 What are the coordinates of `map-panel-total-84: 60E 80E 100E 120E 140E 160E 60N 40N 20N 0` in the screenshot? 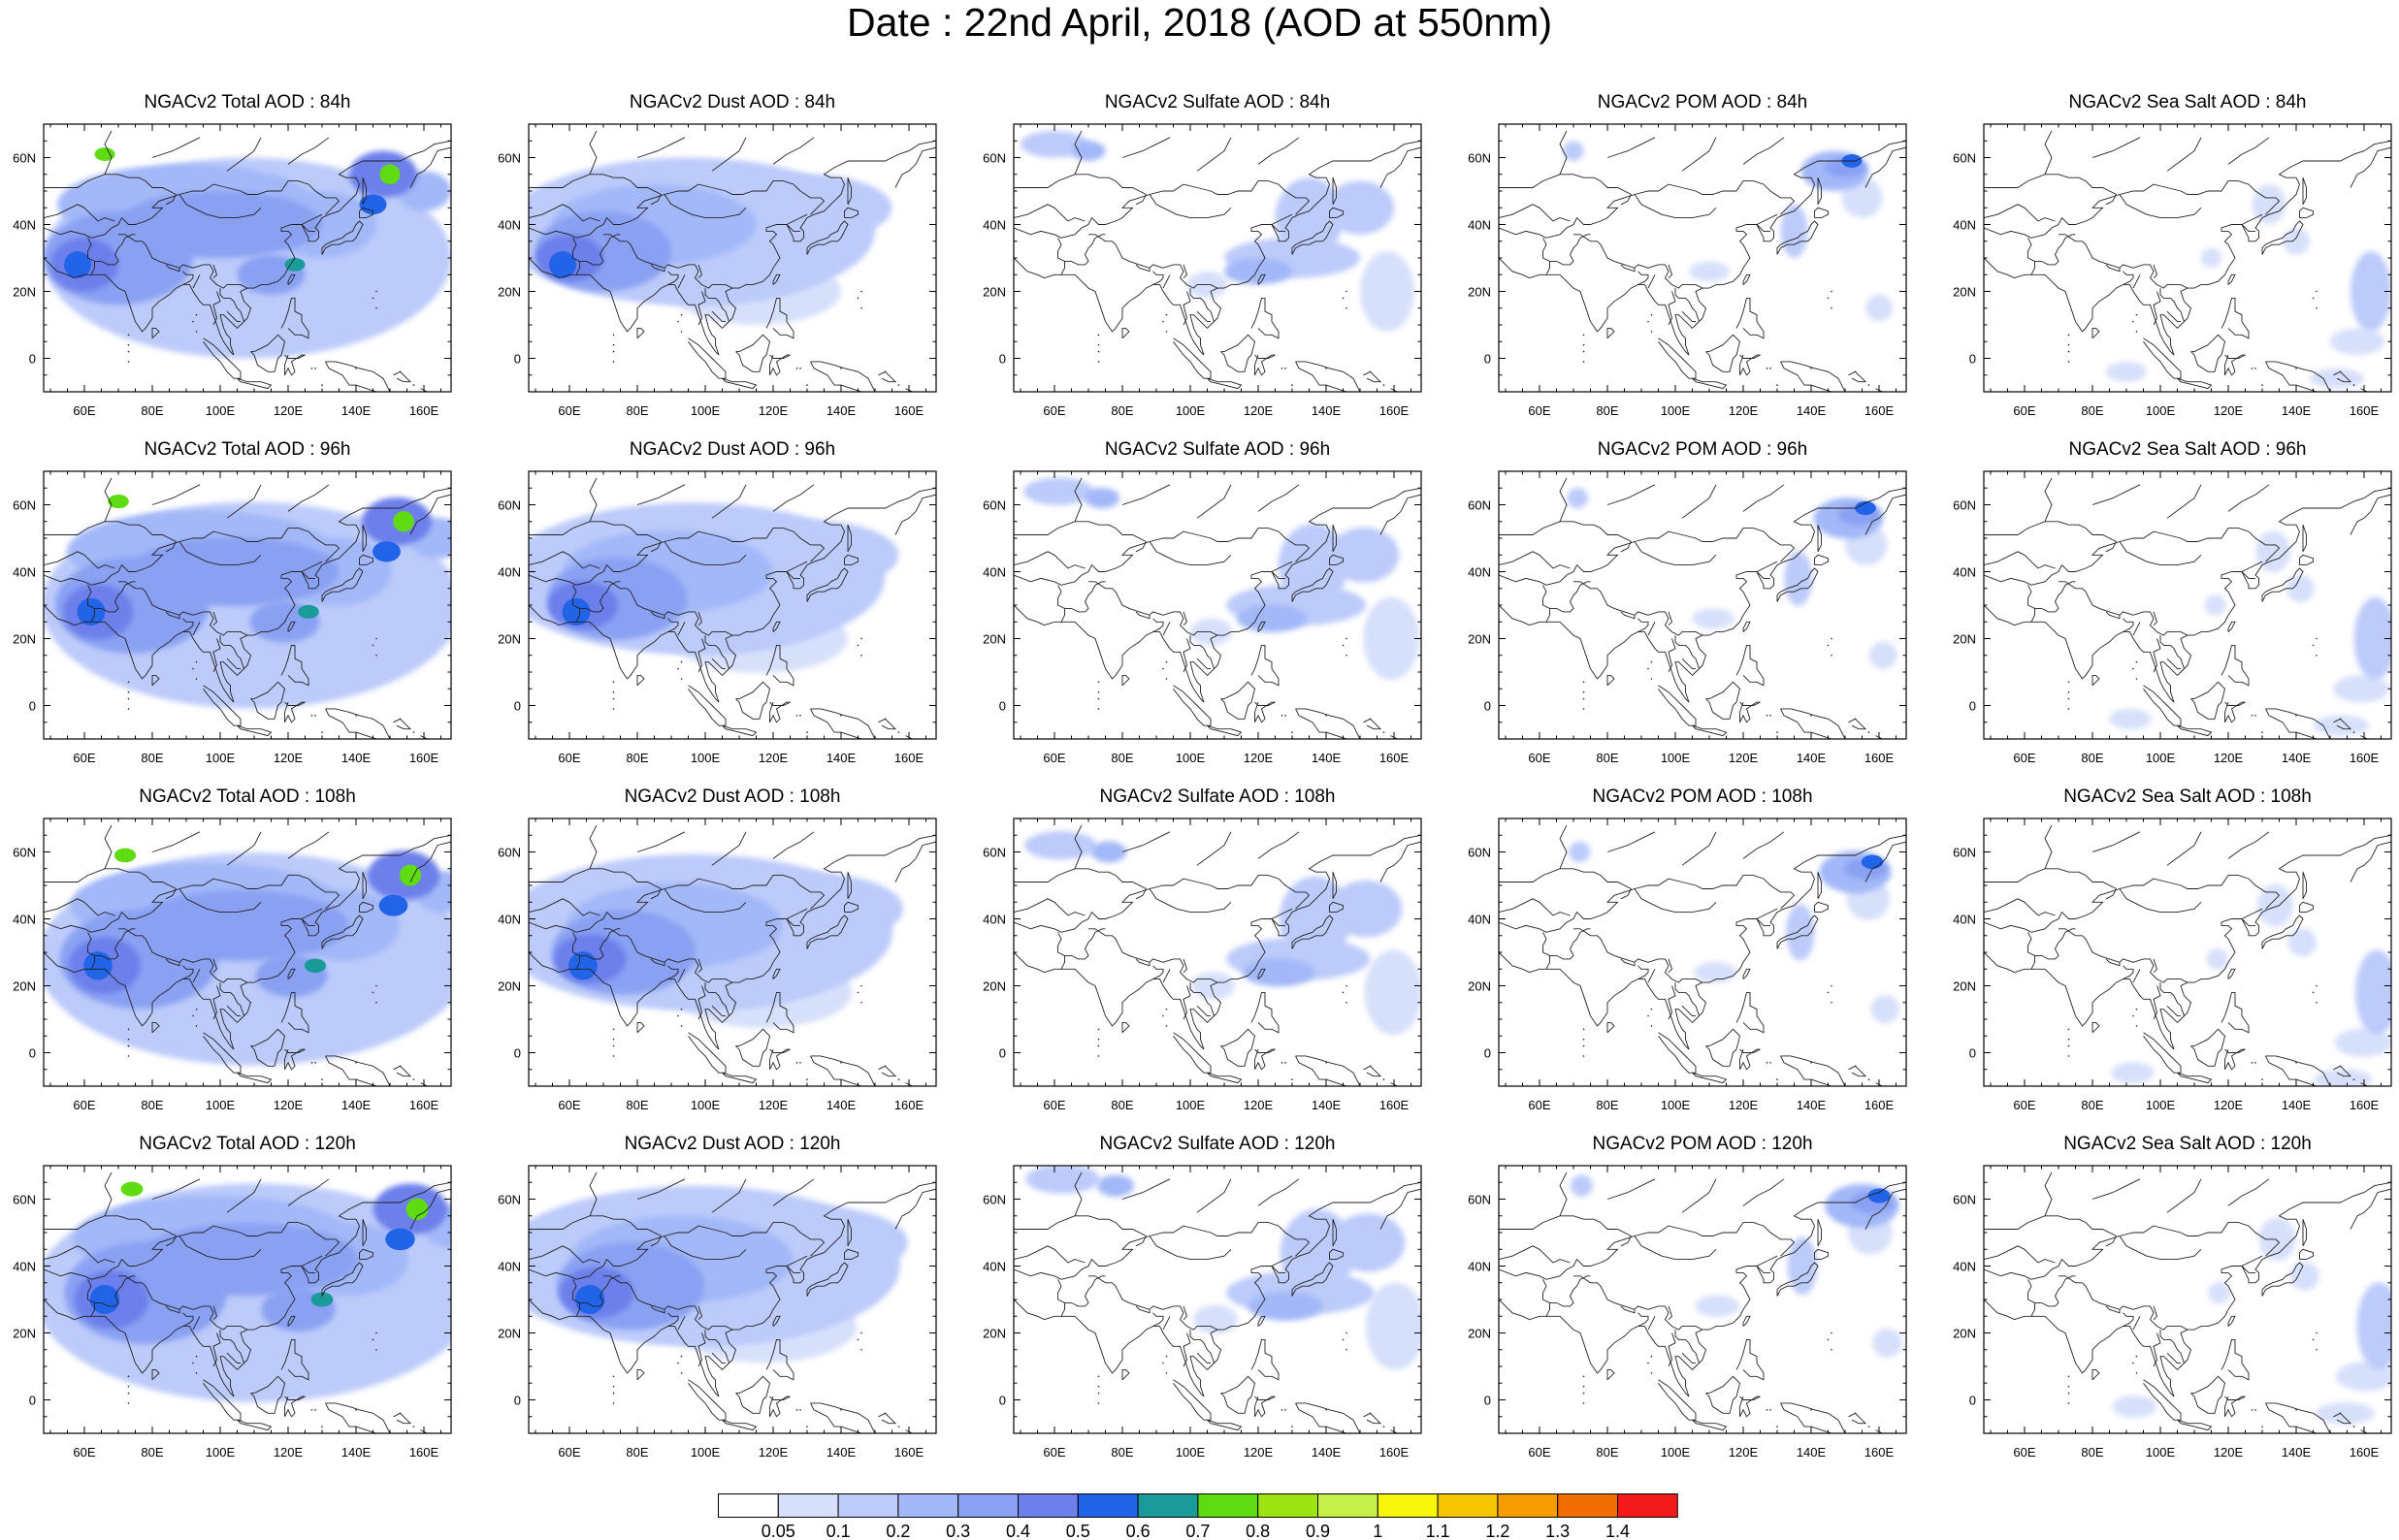 It's located at (233, 271).